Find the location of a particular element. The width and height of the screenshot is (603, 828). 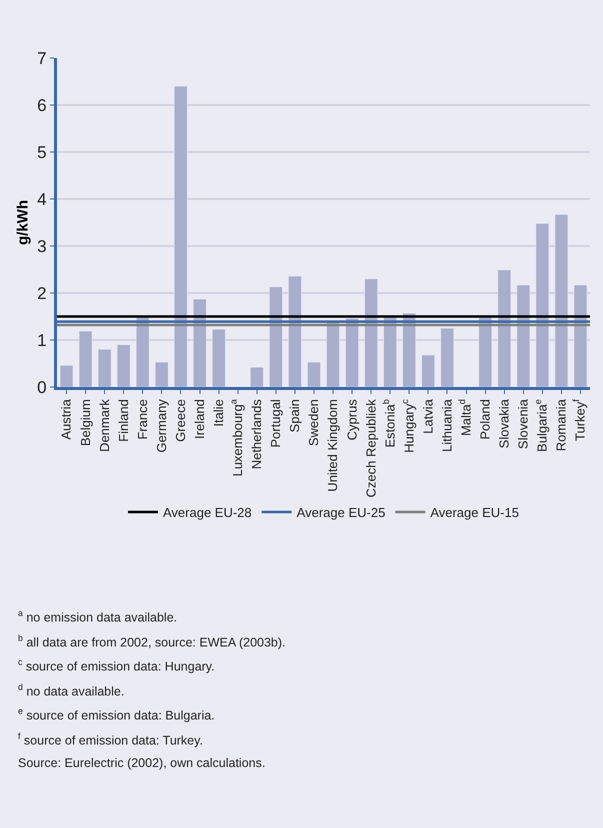

text: $^{e}$ source of emission data: Bulgaria. is located at coordinates (116, 714).